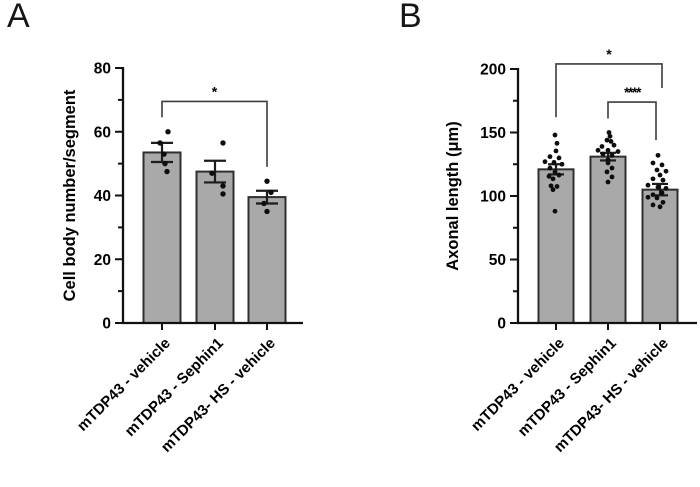 Image resolution: width=700 pixels, height=487 pixels. Describe the element at coordinates (102, 69) in the screenshot. I see `y-tick-label: 80` at that location.